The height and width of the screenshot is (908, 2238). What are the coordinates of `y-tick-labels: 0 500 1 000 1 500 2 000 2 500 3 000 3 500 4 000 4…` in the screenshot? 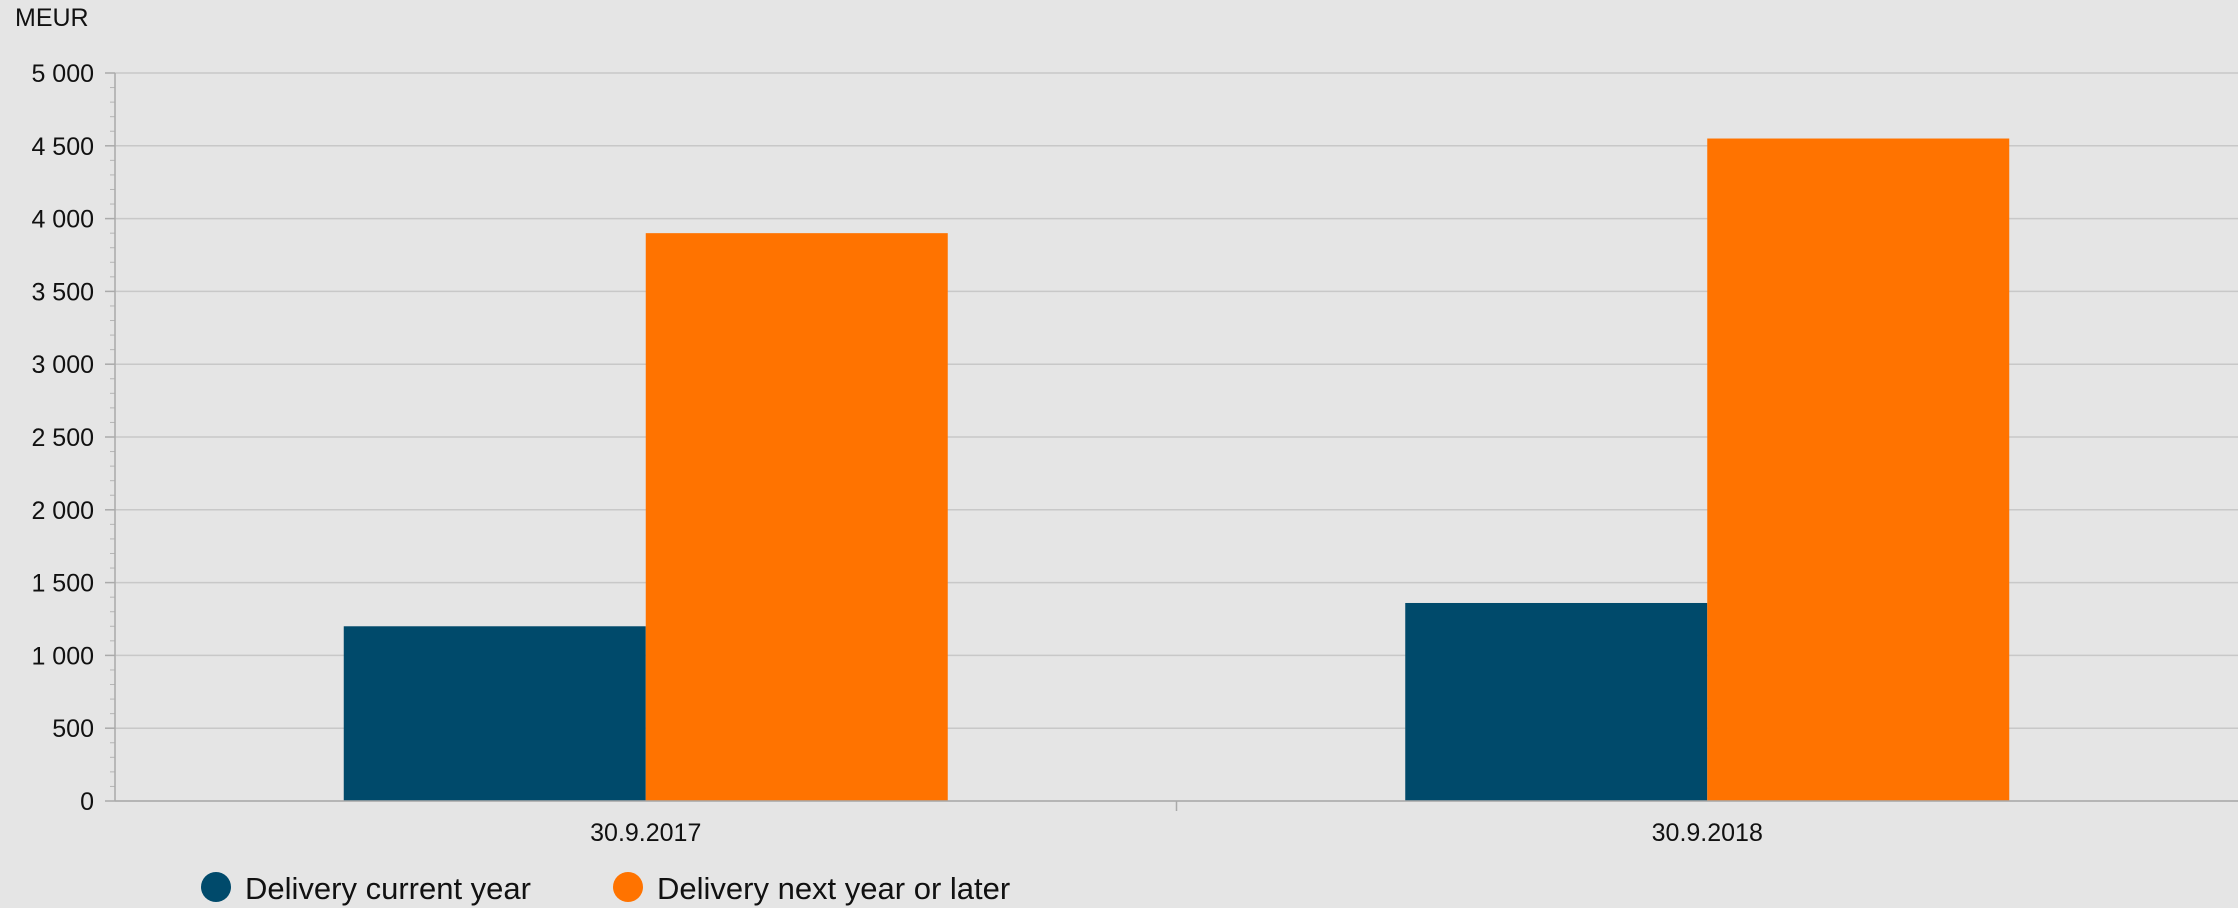 It's located at (62, 438).